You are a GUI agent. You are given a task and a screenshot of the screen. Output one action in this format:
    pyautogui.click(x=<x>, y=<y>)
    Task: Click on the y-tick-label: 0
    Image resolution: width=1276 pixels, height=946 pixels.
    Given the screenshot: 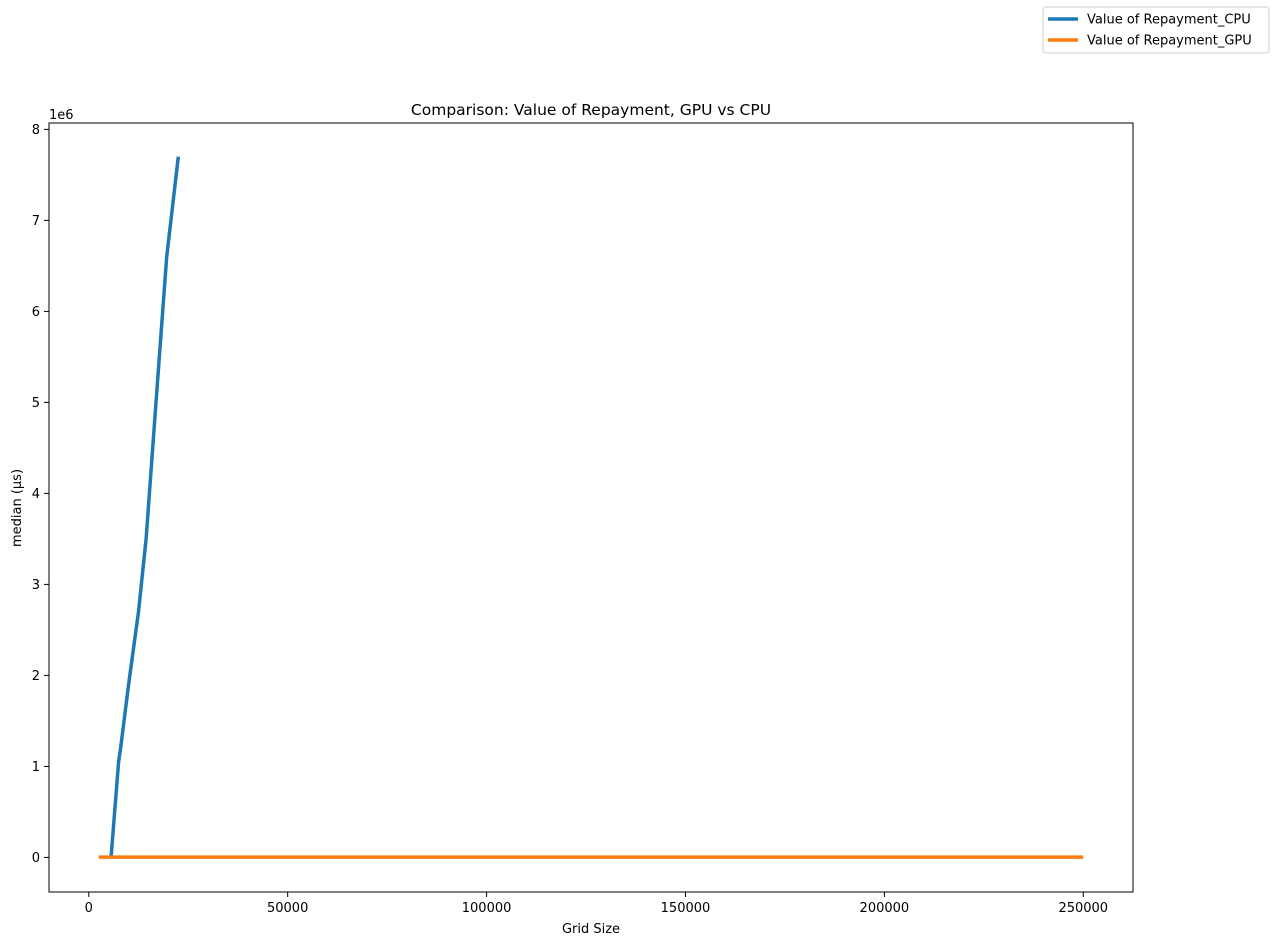 What is the action you would take?
    pyautogui.click(x=36, y=858)
    